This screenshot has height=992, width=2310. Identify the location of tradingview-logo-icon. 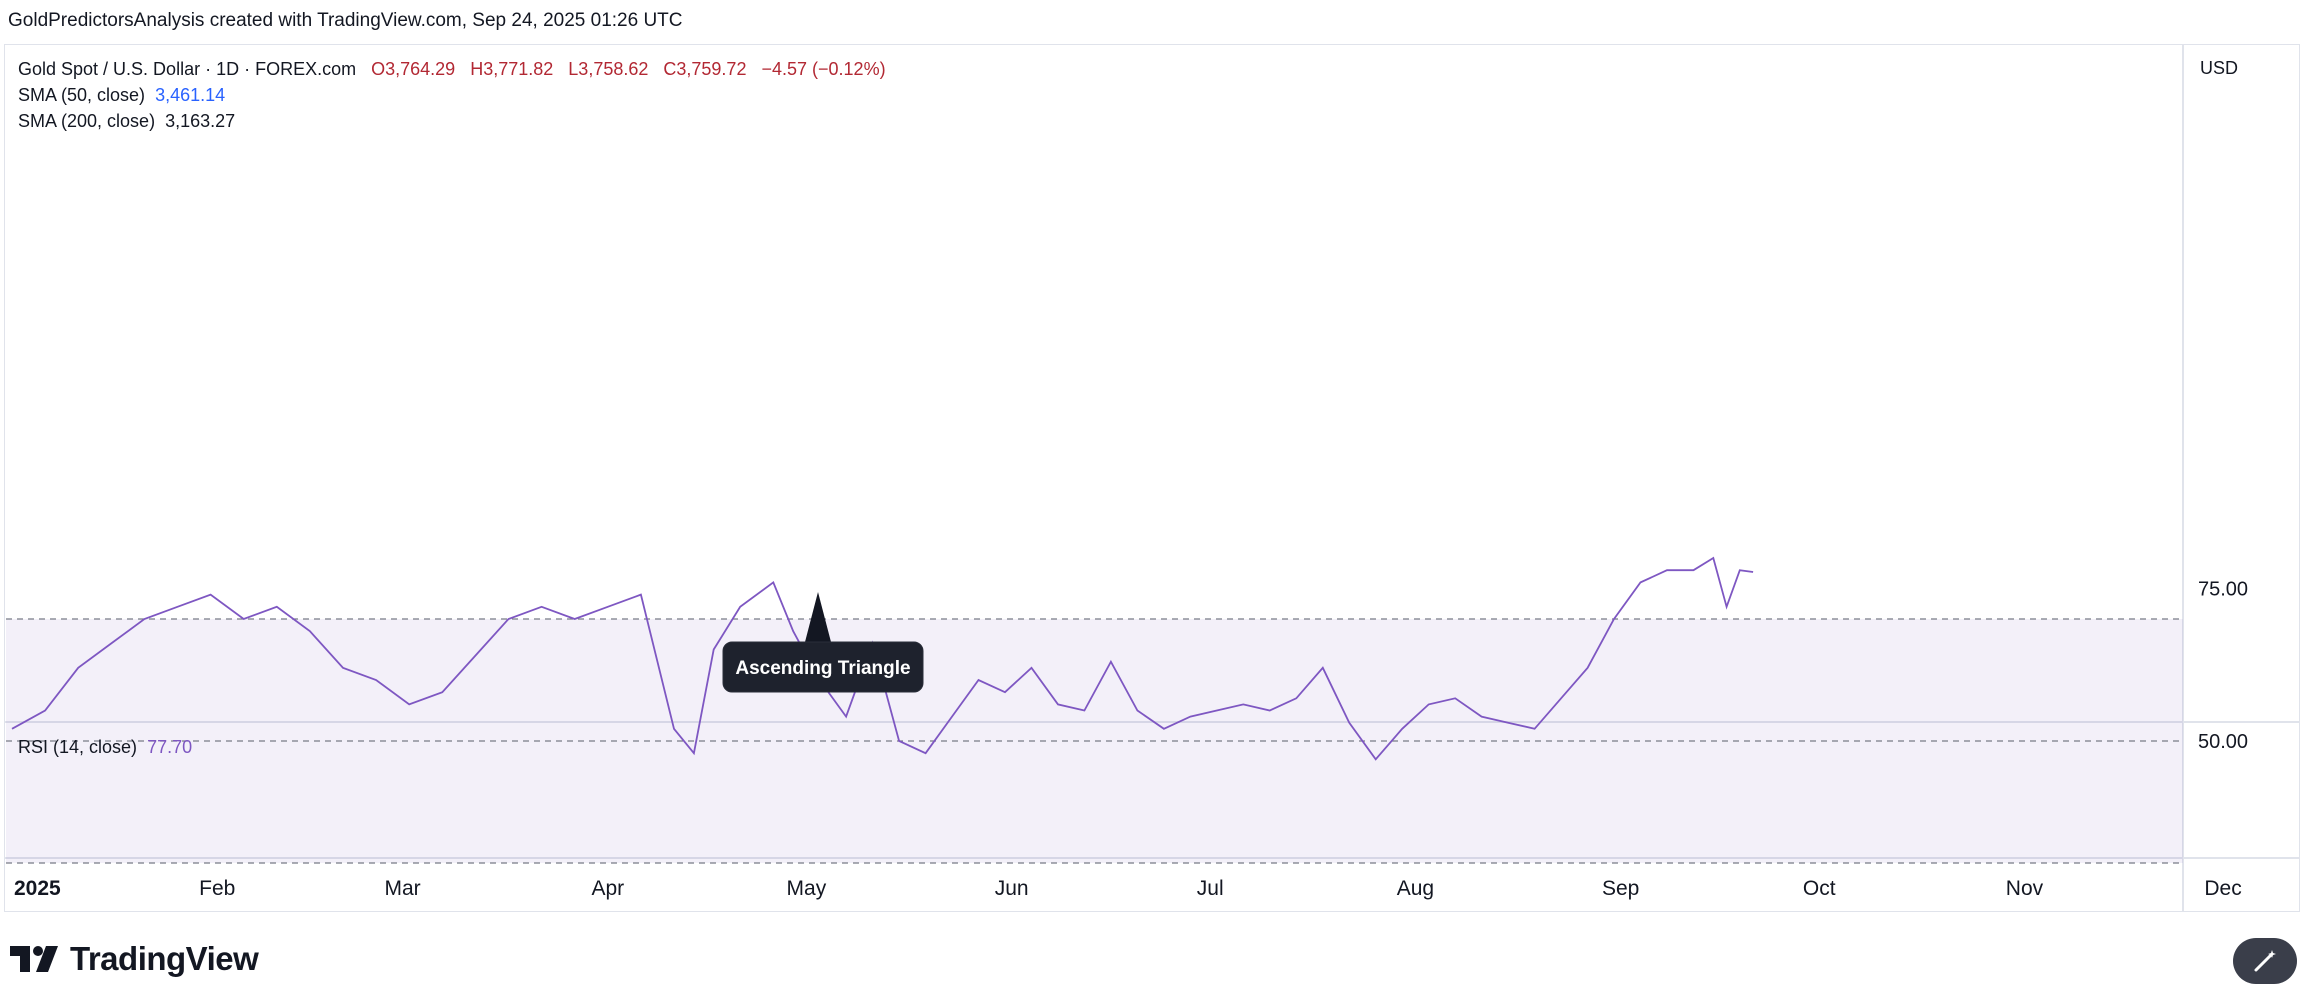
(34, 959).